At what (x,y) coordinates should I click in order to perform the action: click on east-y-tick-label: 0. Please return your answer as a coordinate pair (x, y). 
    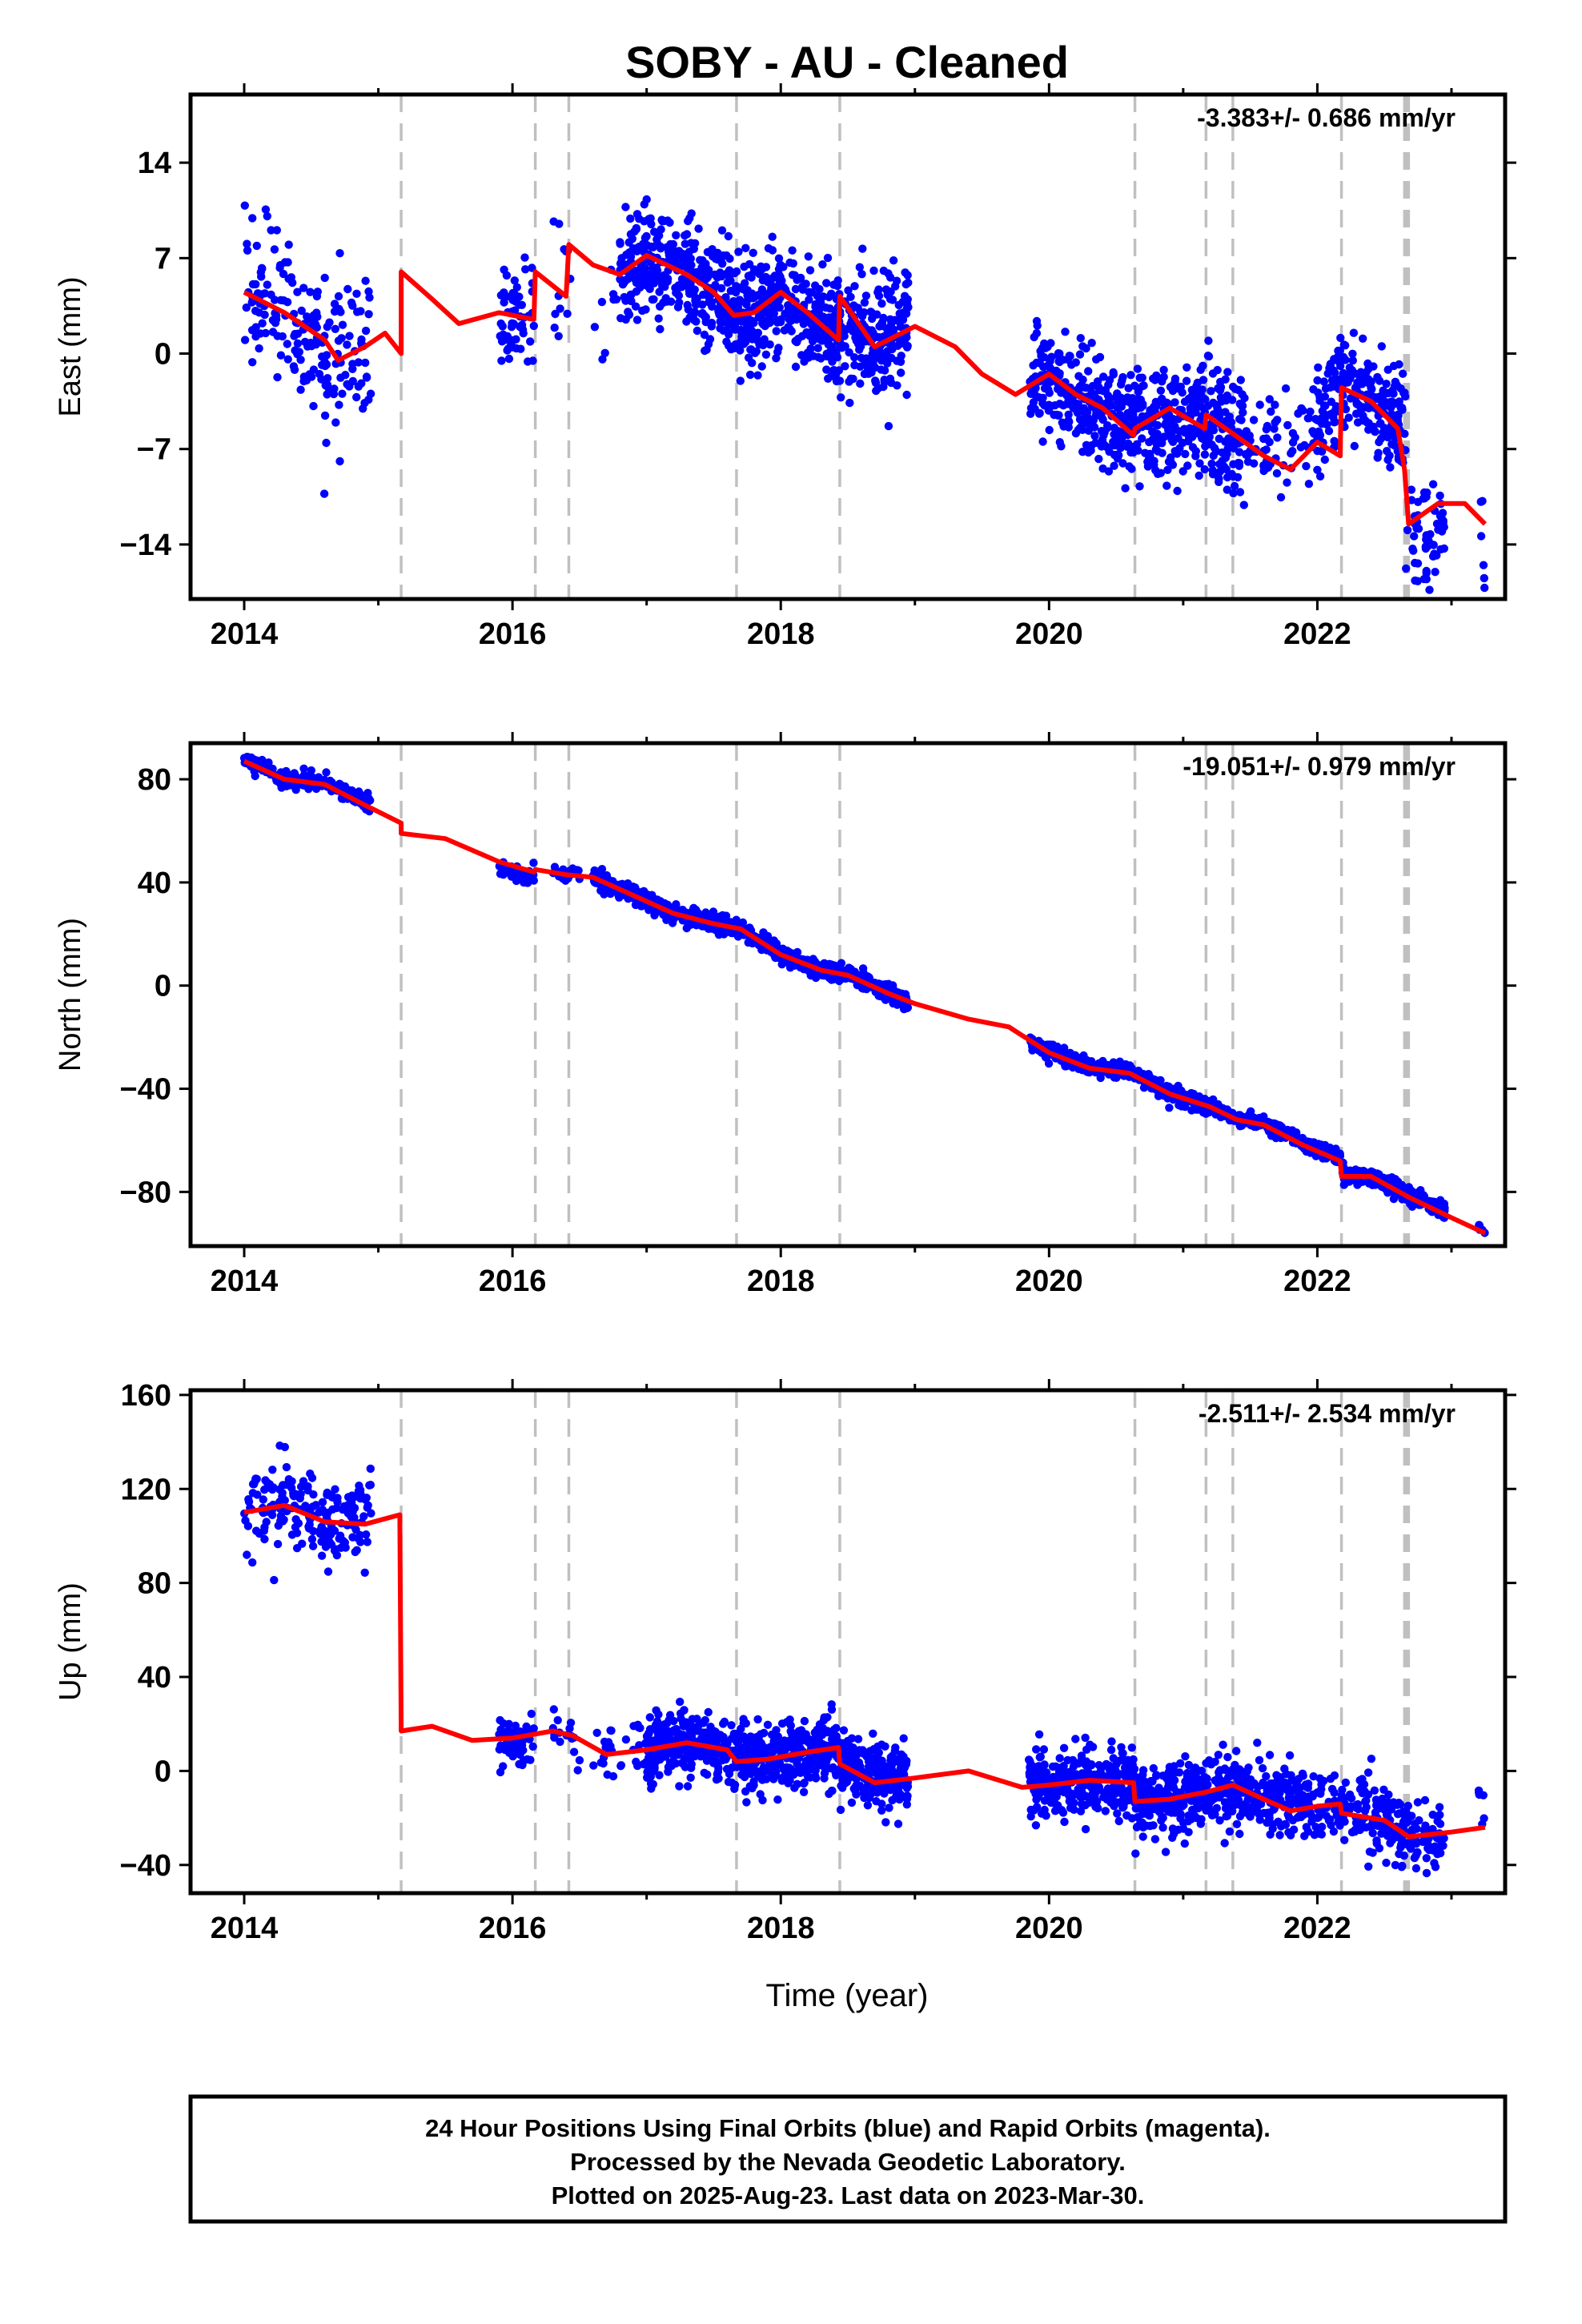
    Looking at the image, I should click on (163, 355).